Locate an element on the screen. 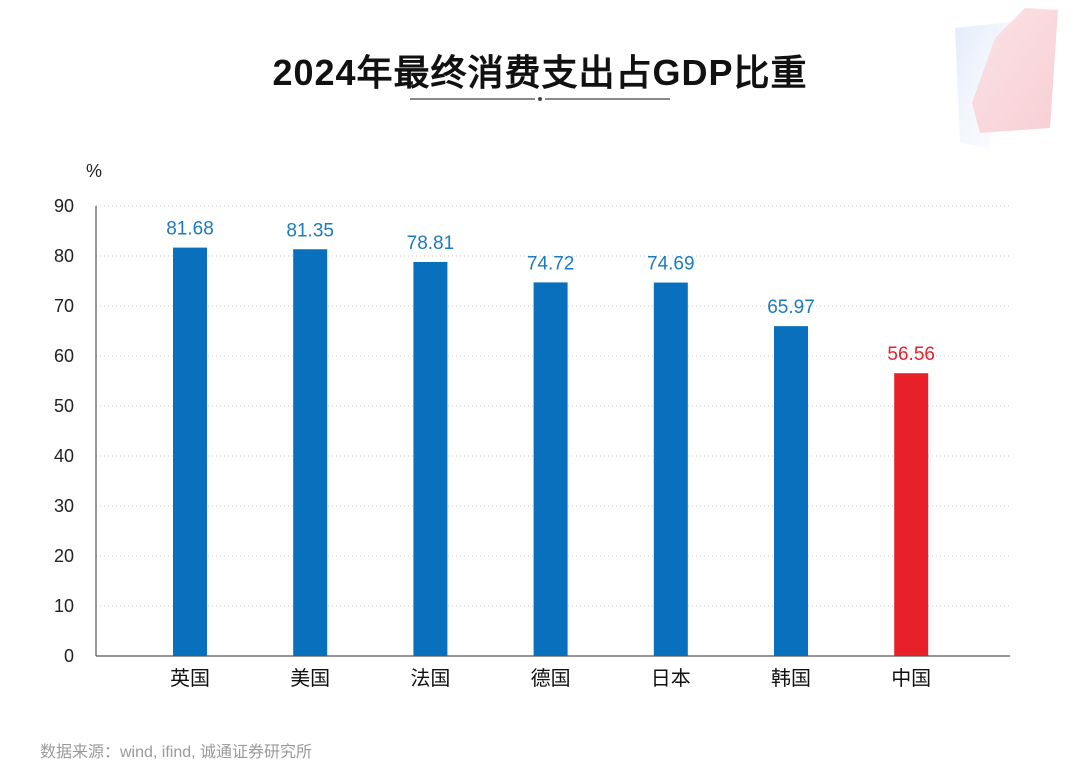 This screenshot has width=1080, height=781. y-axis-unit-label: % is located at coordinates (94, 171).